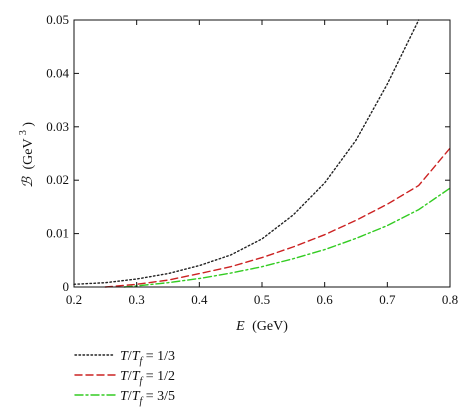 Image resolution: width=474 pixels, height=420 pixels. Describe the element at coordinates (262, 299) in the screenshot. I see `x-tick-label: 0.5` at that location.